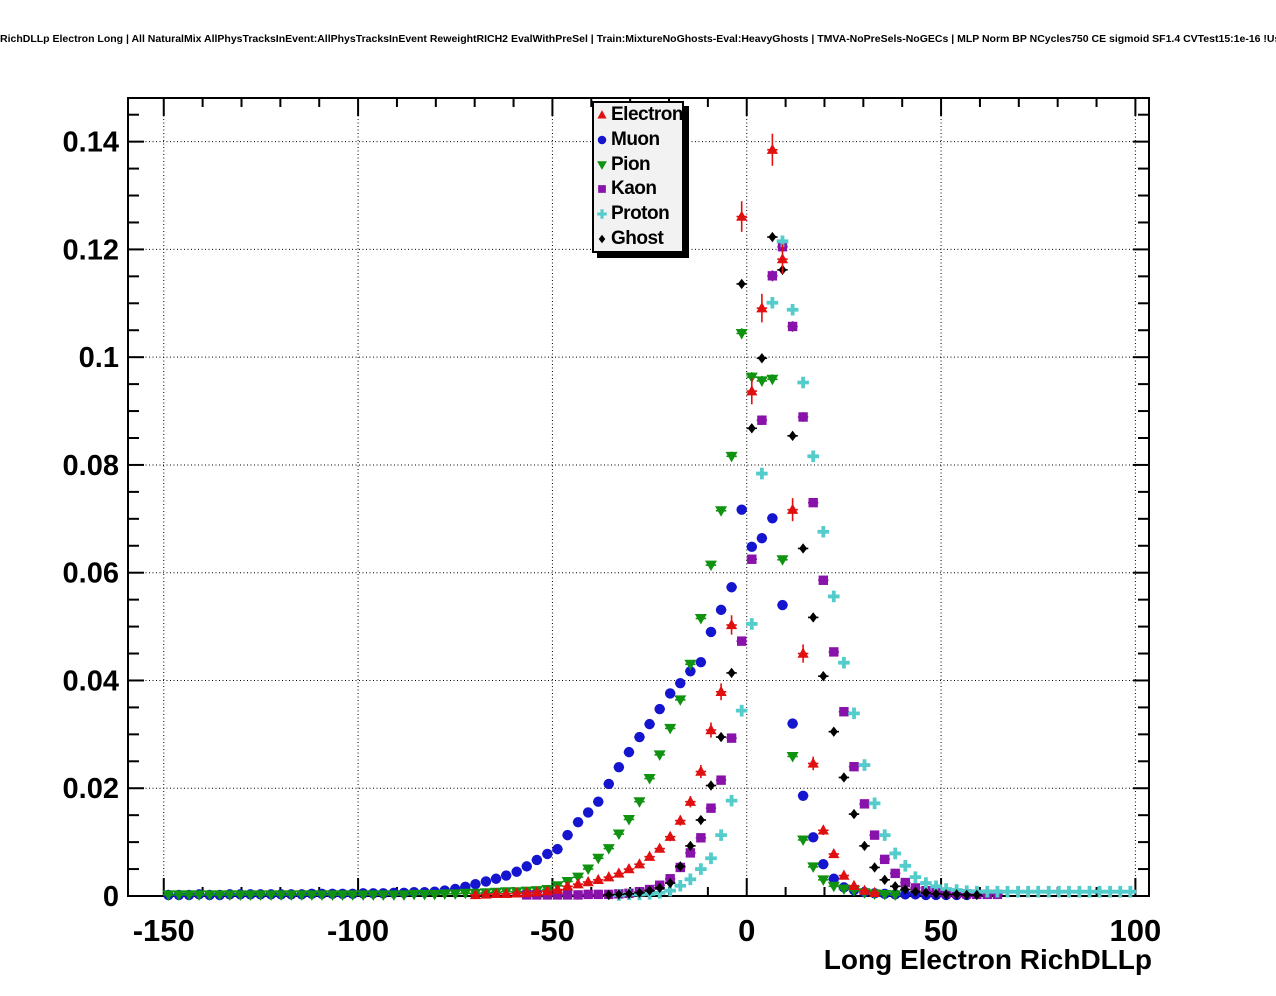 The width and height of the screenshot is (1276, 996). What do you see at coordinates (552, 930) in the screenshot?
I see `x-tick-label: -50` at bounding box center [552, 930].